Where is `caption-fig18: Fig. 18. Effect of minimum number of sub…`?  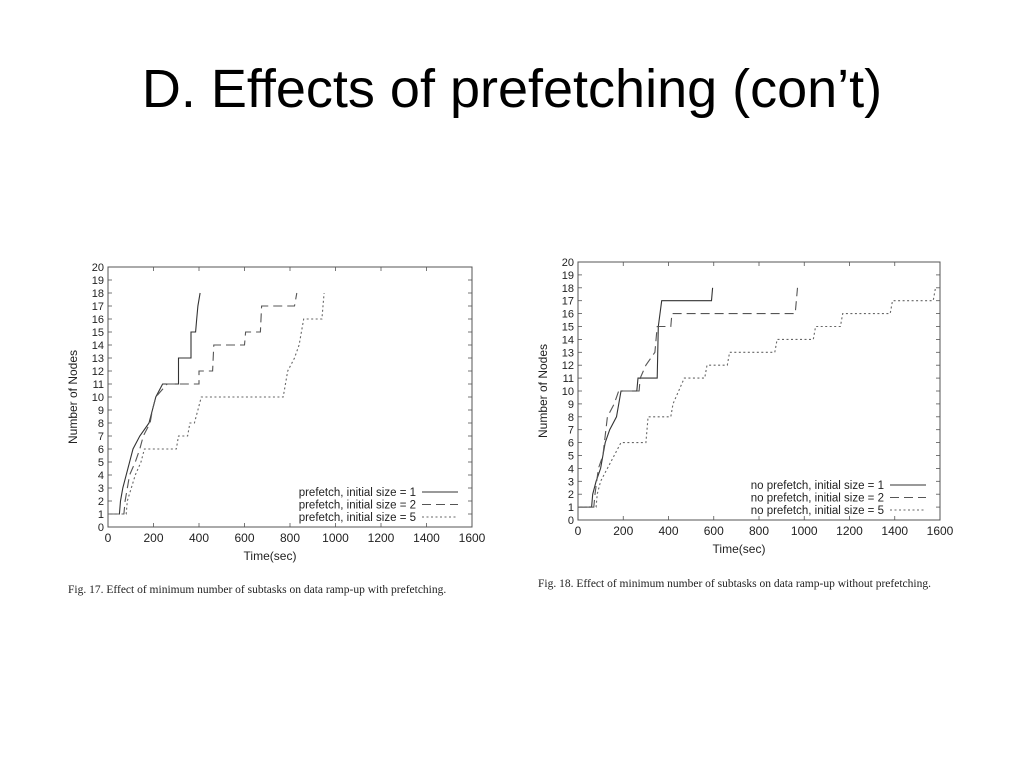
caption-fig18: Fig. 18. Effect of minimum number of sub… is located at coordinates (734, 584).